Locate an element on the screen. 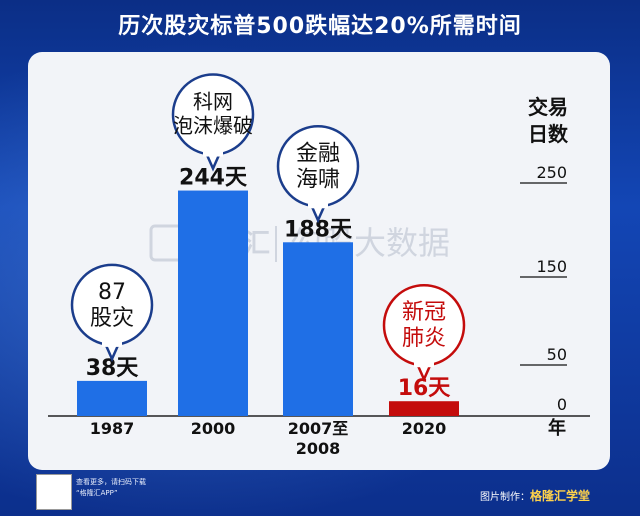 The height and width of the screenshot is (516, 640). y-axis-label-line1: 交易 is located at coordinates (548, 107).